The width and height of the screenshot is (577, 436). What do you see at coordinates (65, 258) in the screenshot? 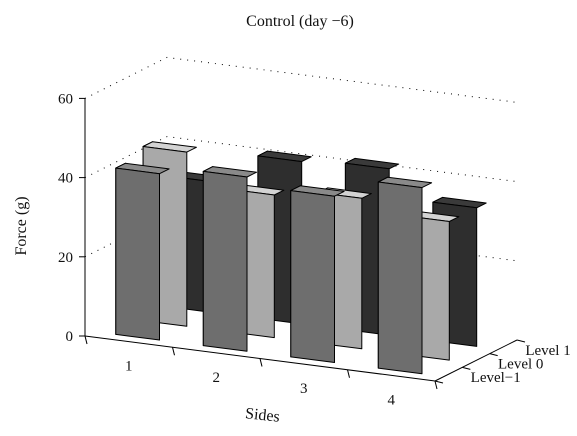
I see `y-tick-label-20: 20` at bounding box center [65, 258].